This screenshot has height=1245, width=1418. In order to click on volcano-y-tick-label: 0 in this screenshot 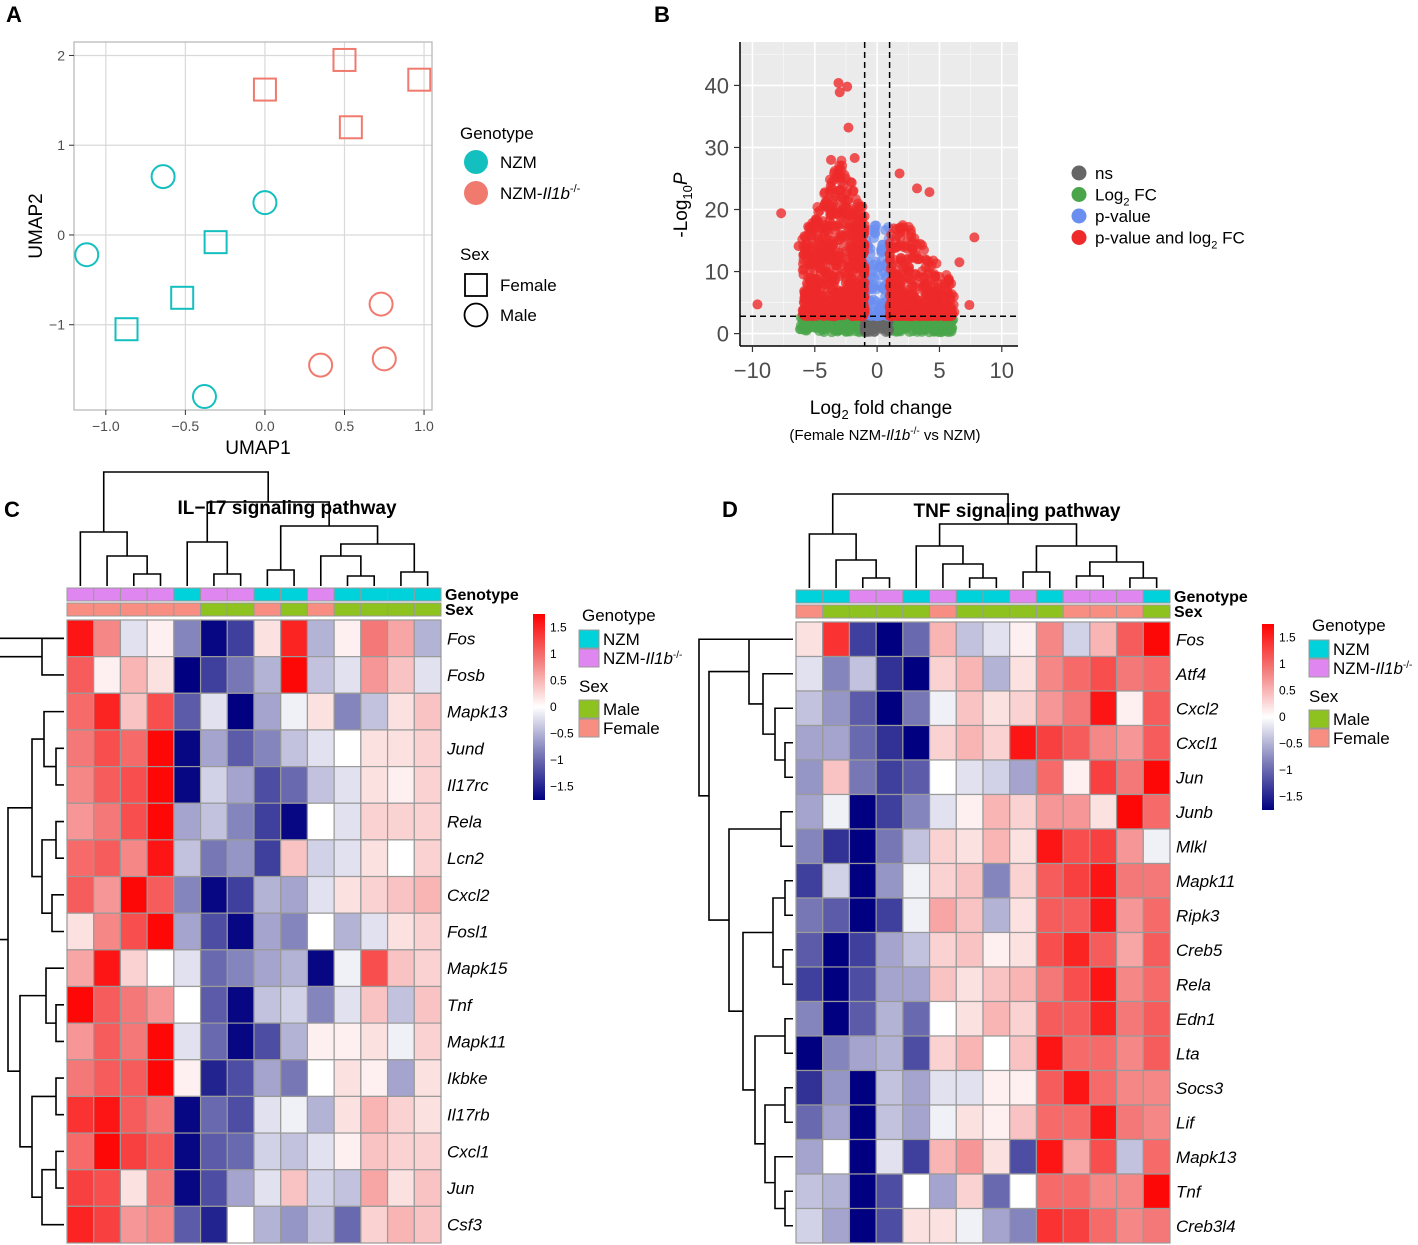, I will do `click(723, 334)`.